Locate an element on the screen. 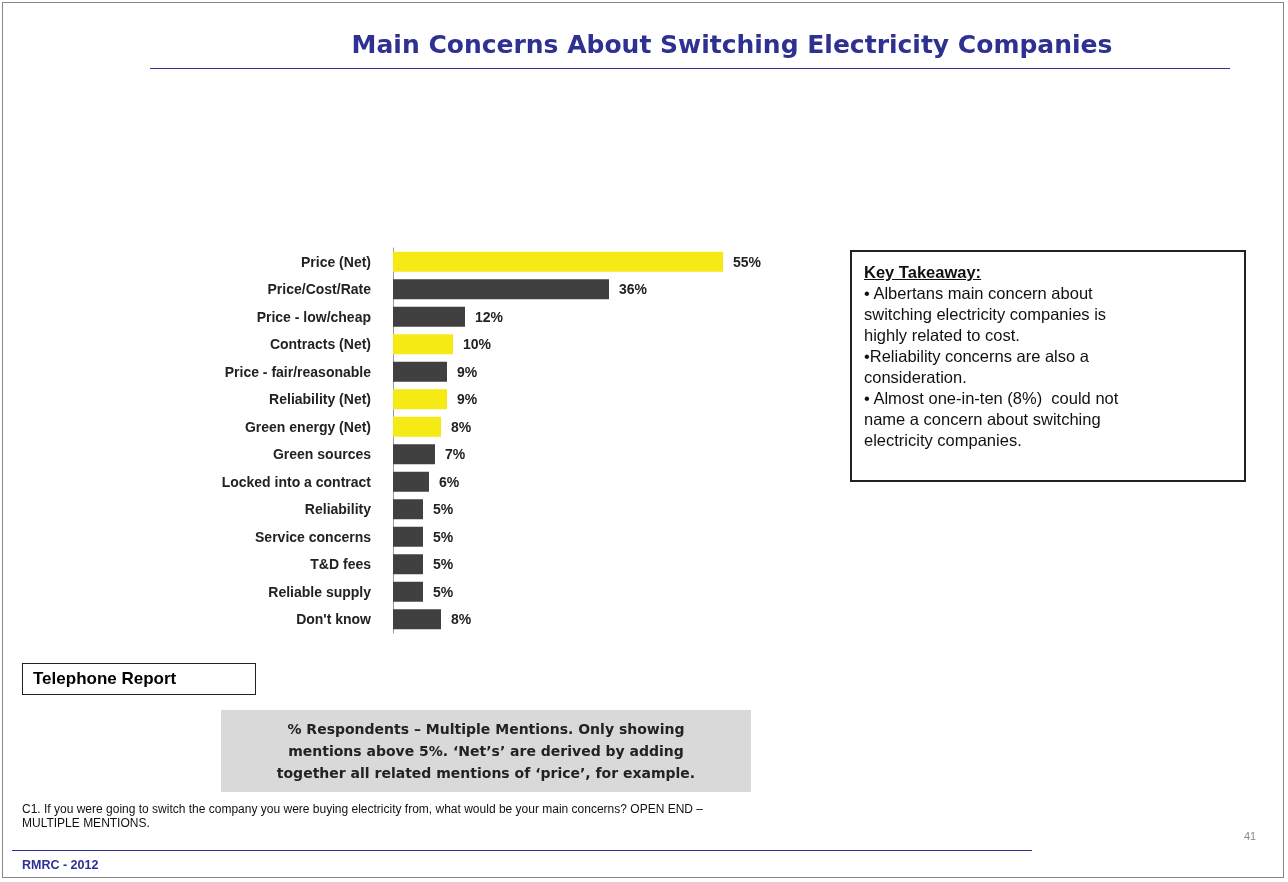 This screenshot has height=882, width=1288. y-tick-label: Reliable supply is located at coordinates (320, 591).